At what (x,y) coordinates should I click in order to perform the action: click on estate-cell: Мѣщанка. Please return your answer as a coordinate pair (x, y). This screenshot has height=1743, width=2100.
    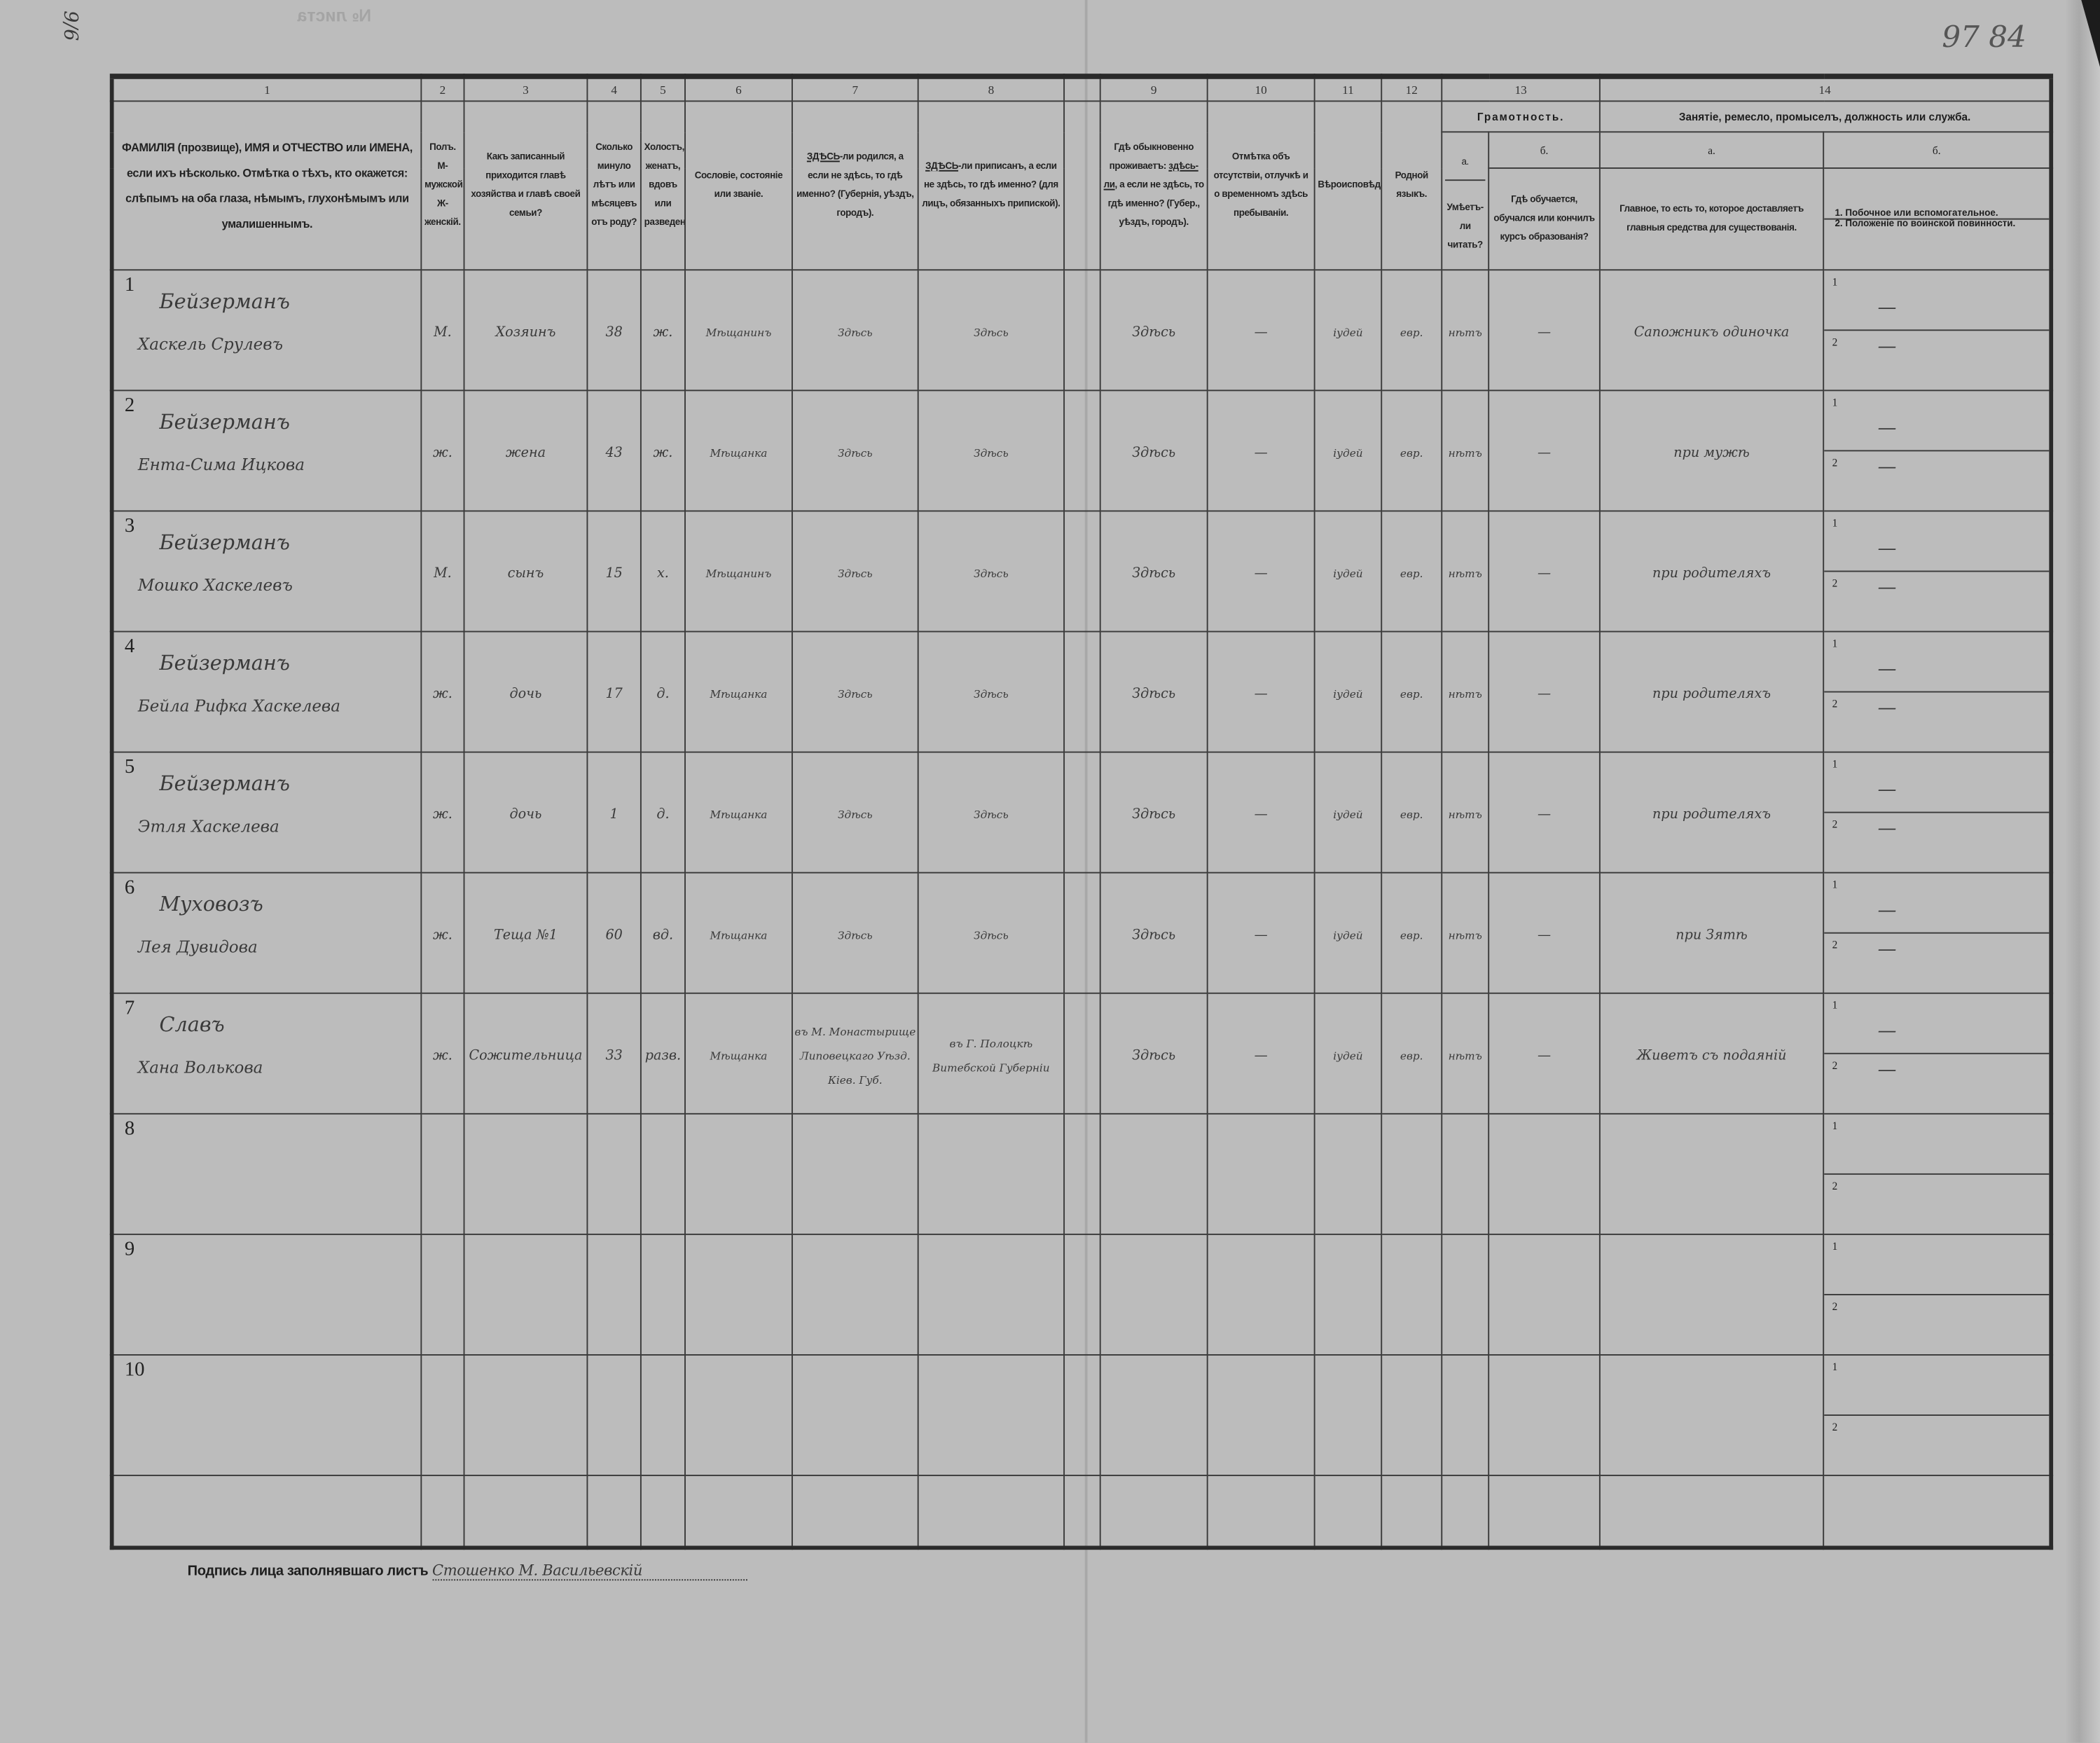
    Looking at the image, I should click on (738, 451).